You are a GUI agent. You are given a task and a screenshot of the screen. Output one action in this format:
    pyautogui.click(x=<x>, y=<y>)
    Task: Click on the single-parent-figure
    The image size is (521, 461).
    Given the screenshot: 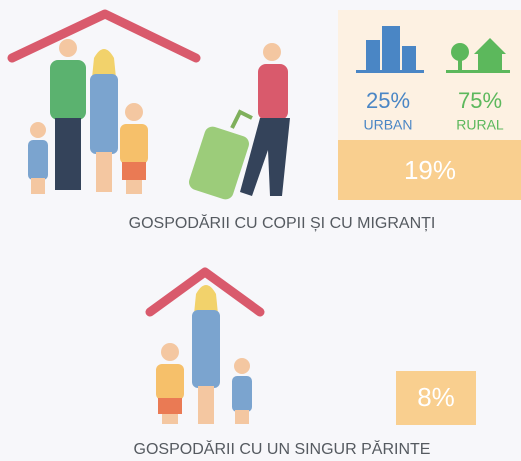 What is the action you would take?
    pyautogui.click(x=204, y=354)
    